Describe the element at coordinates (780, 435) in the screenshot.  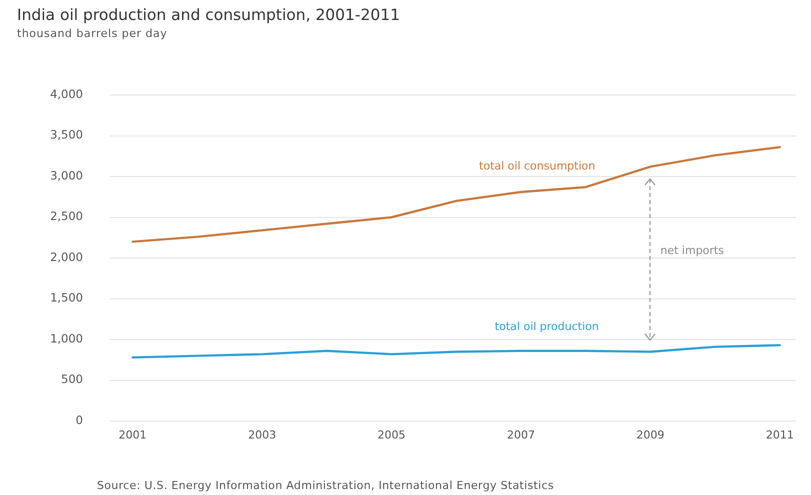
I see `x-tick-label: 2011` at that location.